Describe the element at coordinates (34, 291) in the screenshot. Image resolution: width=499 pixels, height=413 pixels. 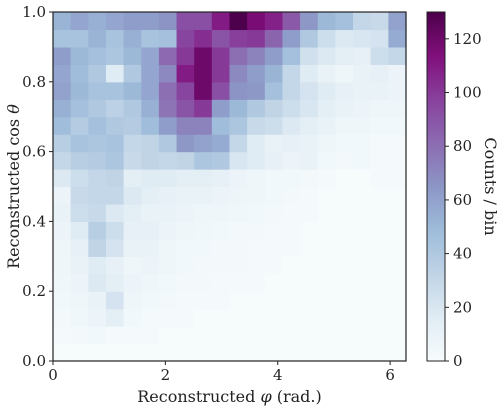
I see `y-tick-label: 0.2` at that location.